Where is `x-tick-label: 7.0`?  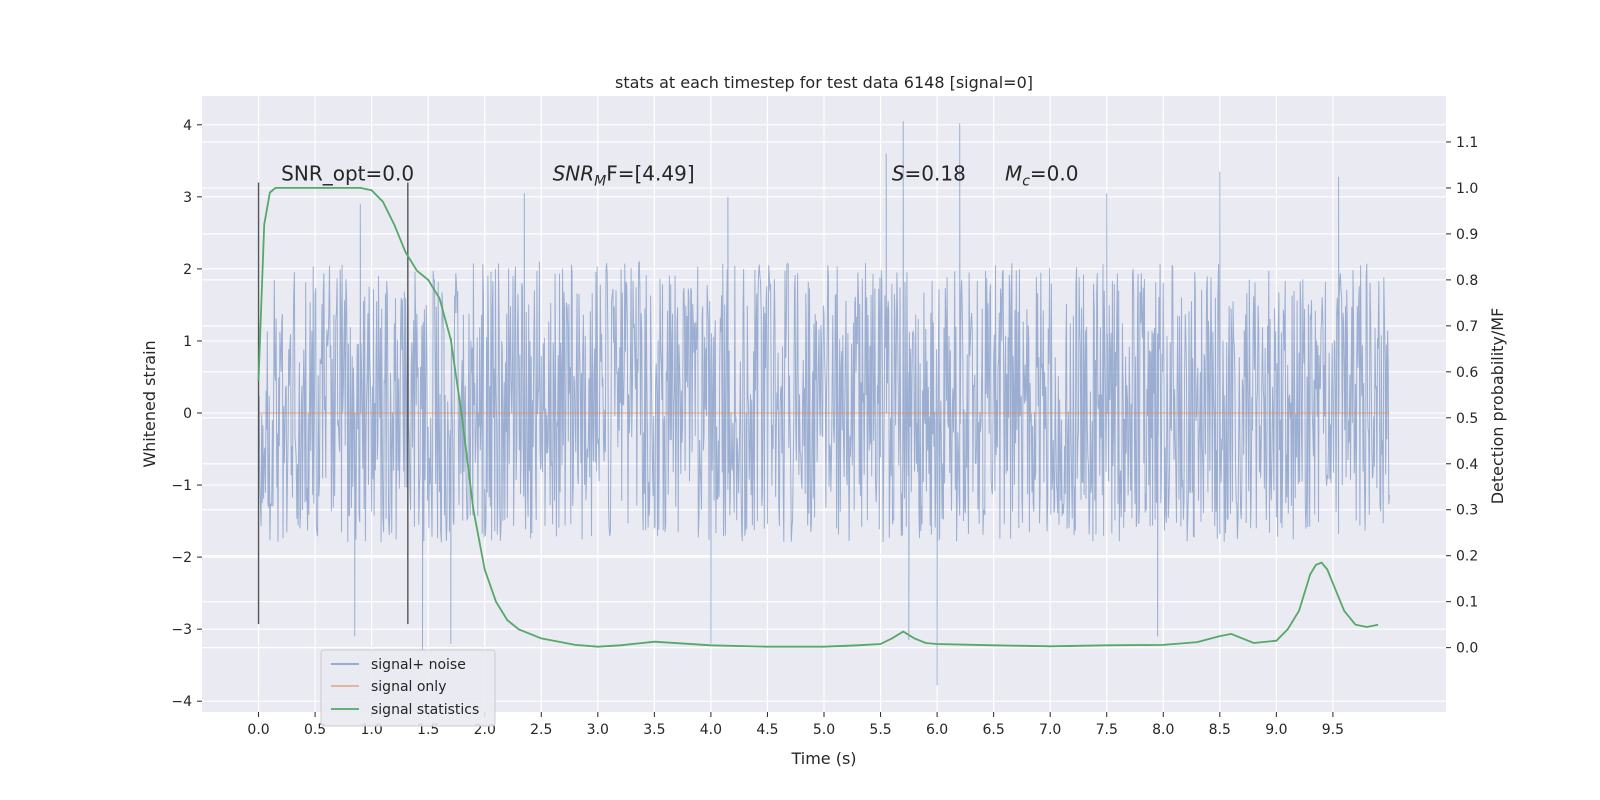
x-tick-label: 7.0 is located at coordinates (1050, 730).